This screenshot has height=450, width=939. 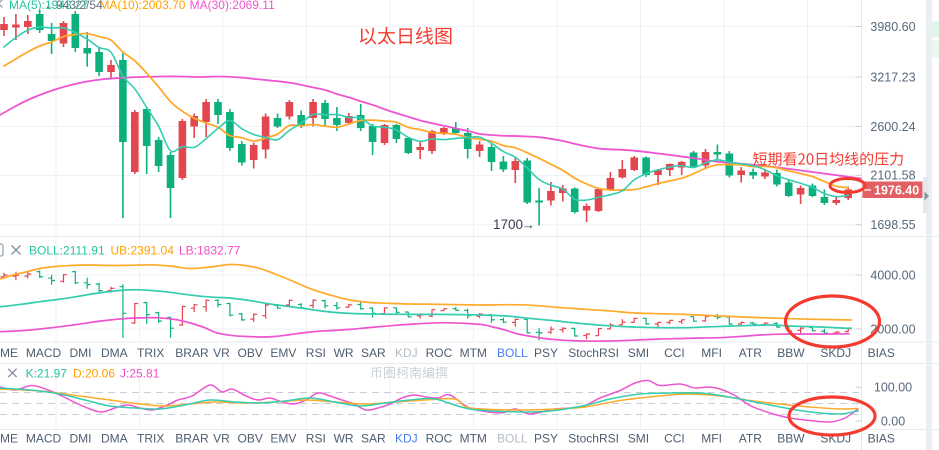 I want to click on svg-text: D:20.06, so click(x=94, y=373).